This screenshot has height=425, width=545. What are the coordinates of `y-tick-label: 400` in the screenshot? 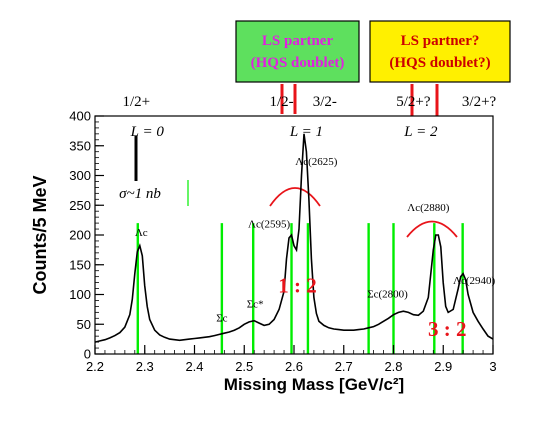 It's located at (80, 116).